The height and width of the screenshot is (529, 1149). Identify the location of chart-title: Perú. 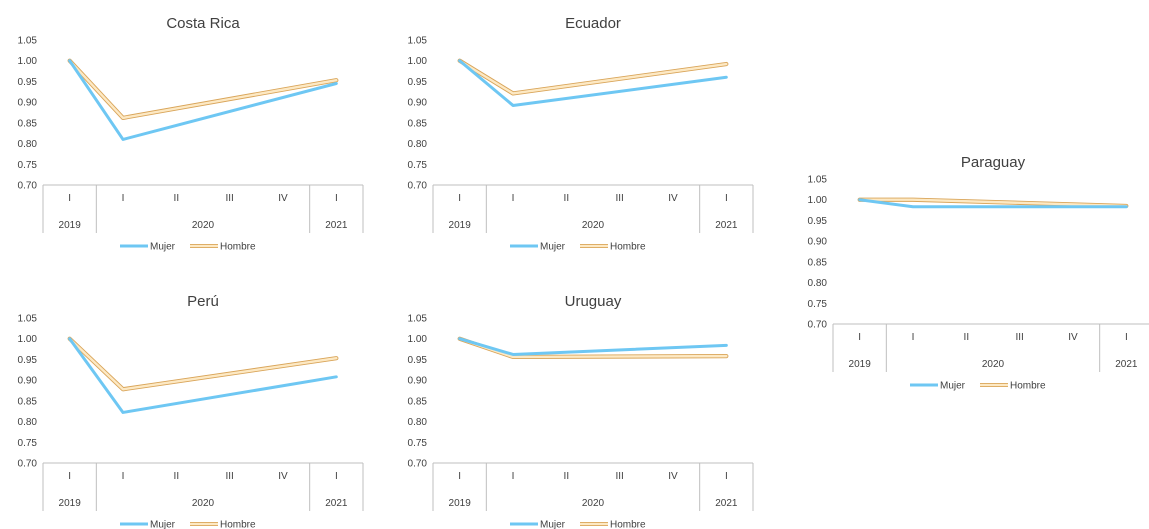
(203, 301).